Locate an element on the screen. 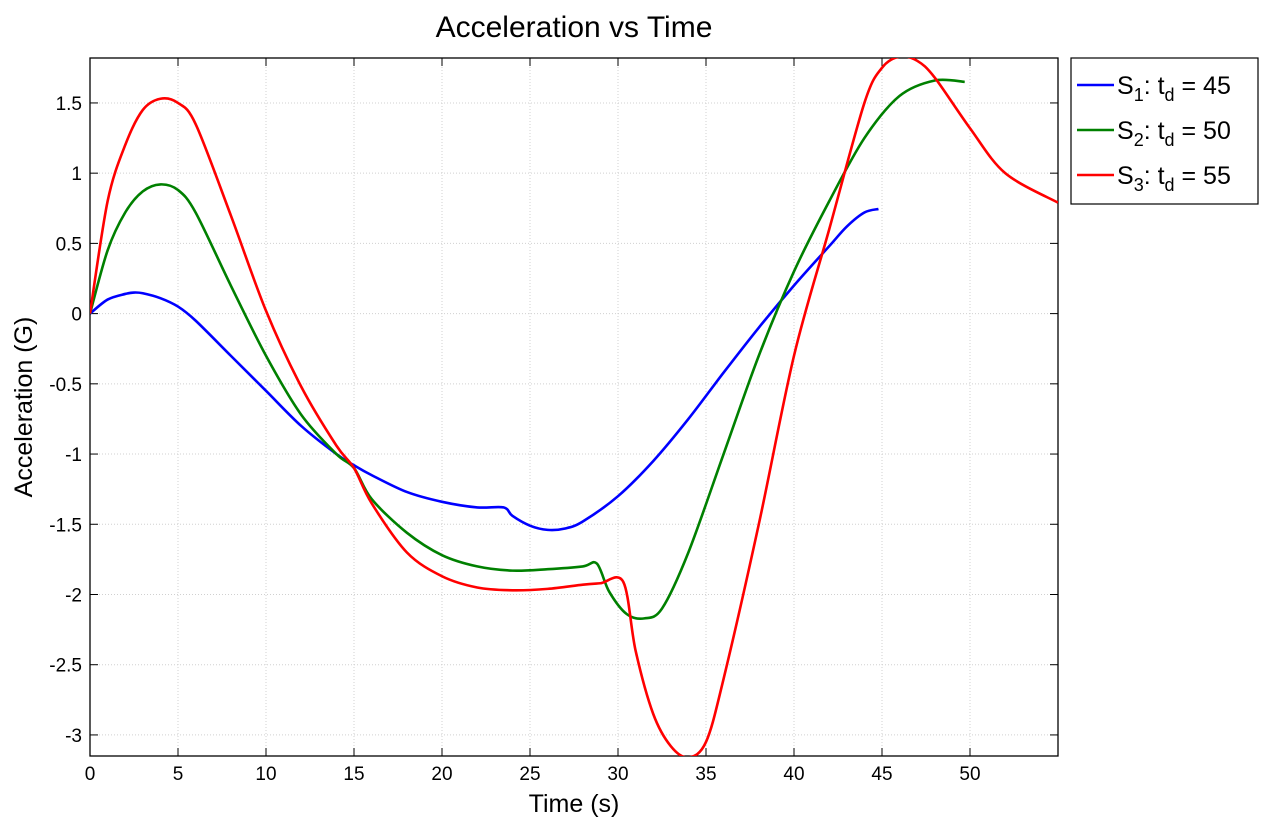 This screenshot has width=1264, height=825. y-tick-label: -1.5 is located at coordinates (65, 525).